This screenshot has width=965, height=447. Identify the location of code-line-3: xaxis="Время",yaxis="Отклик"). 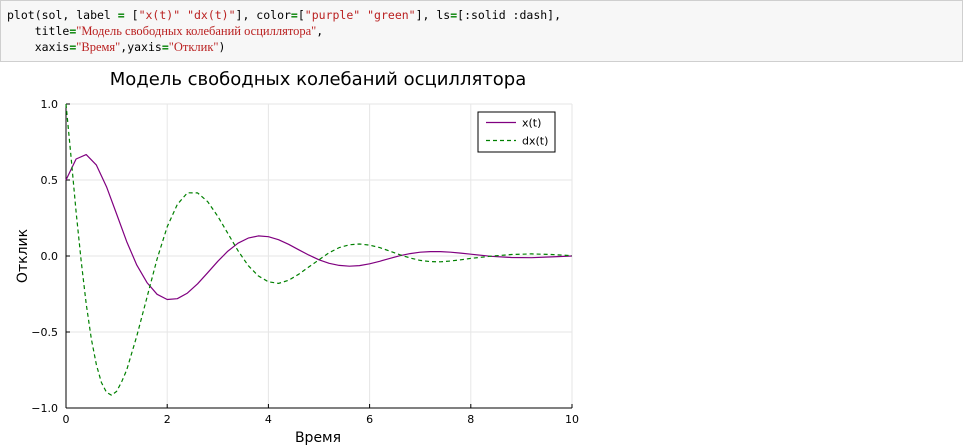
(116, 47).